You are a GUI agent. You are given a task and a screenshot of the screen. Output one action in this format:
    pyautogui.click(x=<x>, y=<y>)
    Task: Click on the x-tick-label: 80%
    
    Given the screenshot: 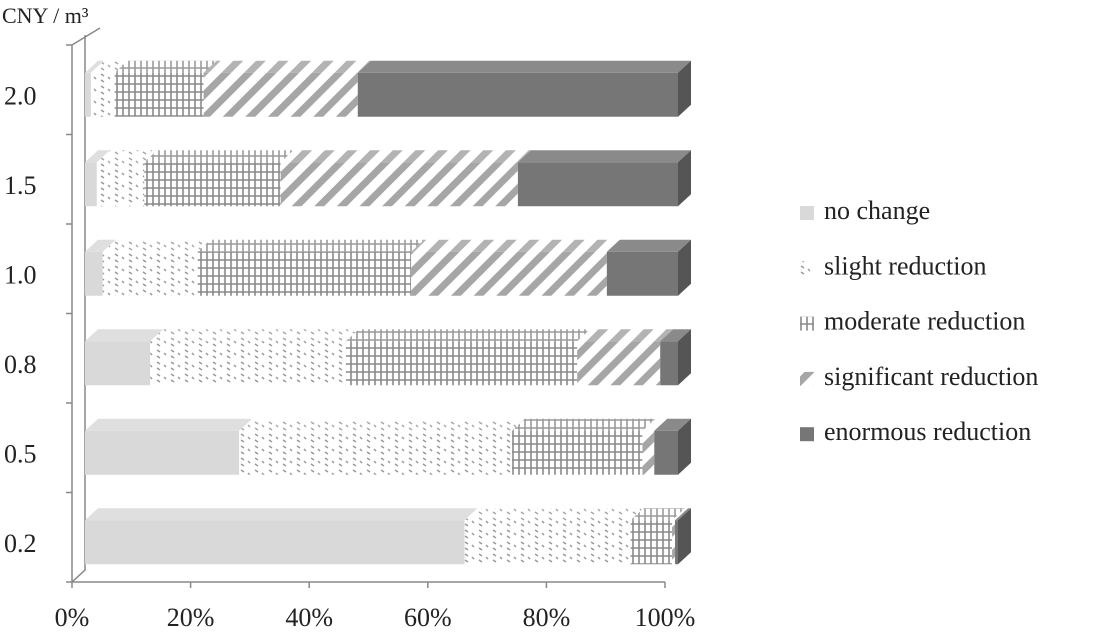 What is the action you would take?
    pyautogui.click(x=547, y=617)
    